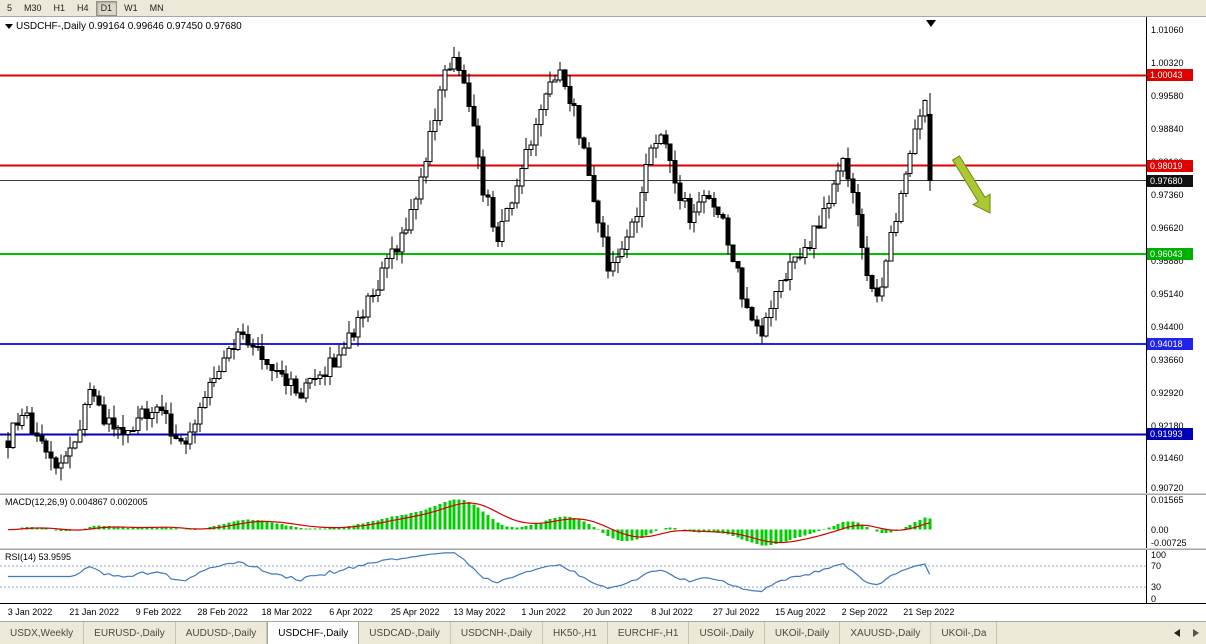  I want to click on date-label: 27 Jul 2022, so click(736, 612).